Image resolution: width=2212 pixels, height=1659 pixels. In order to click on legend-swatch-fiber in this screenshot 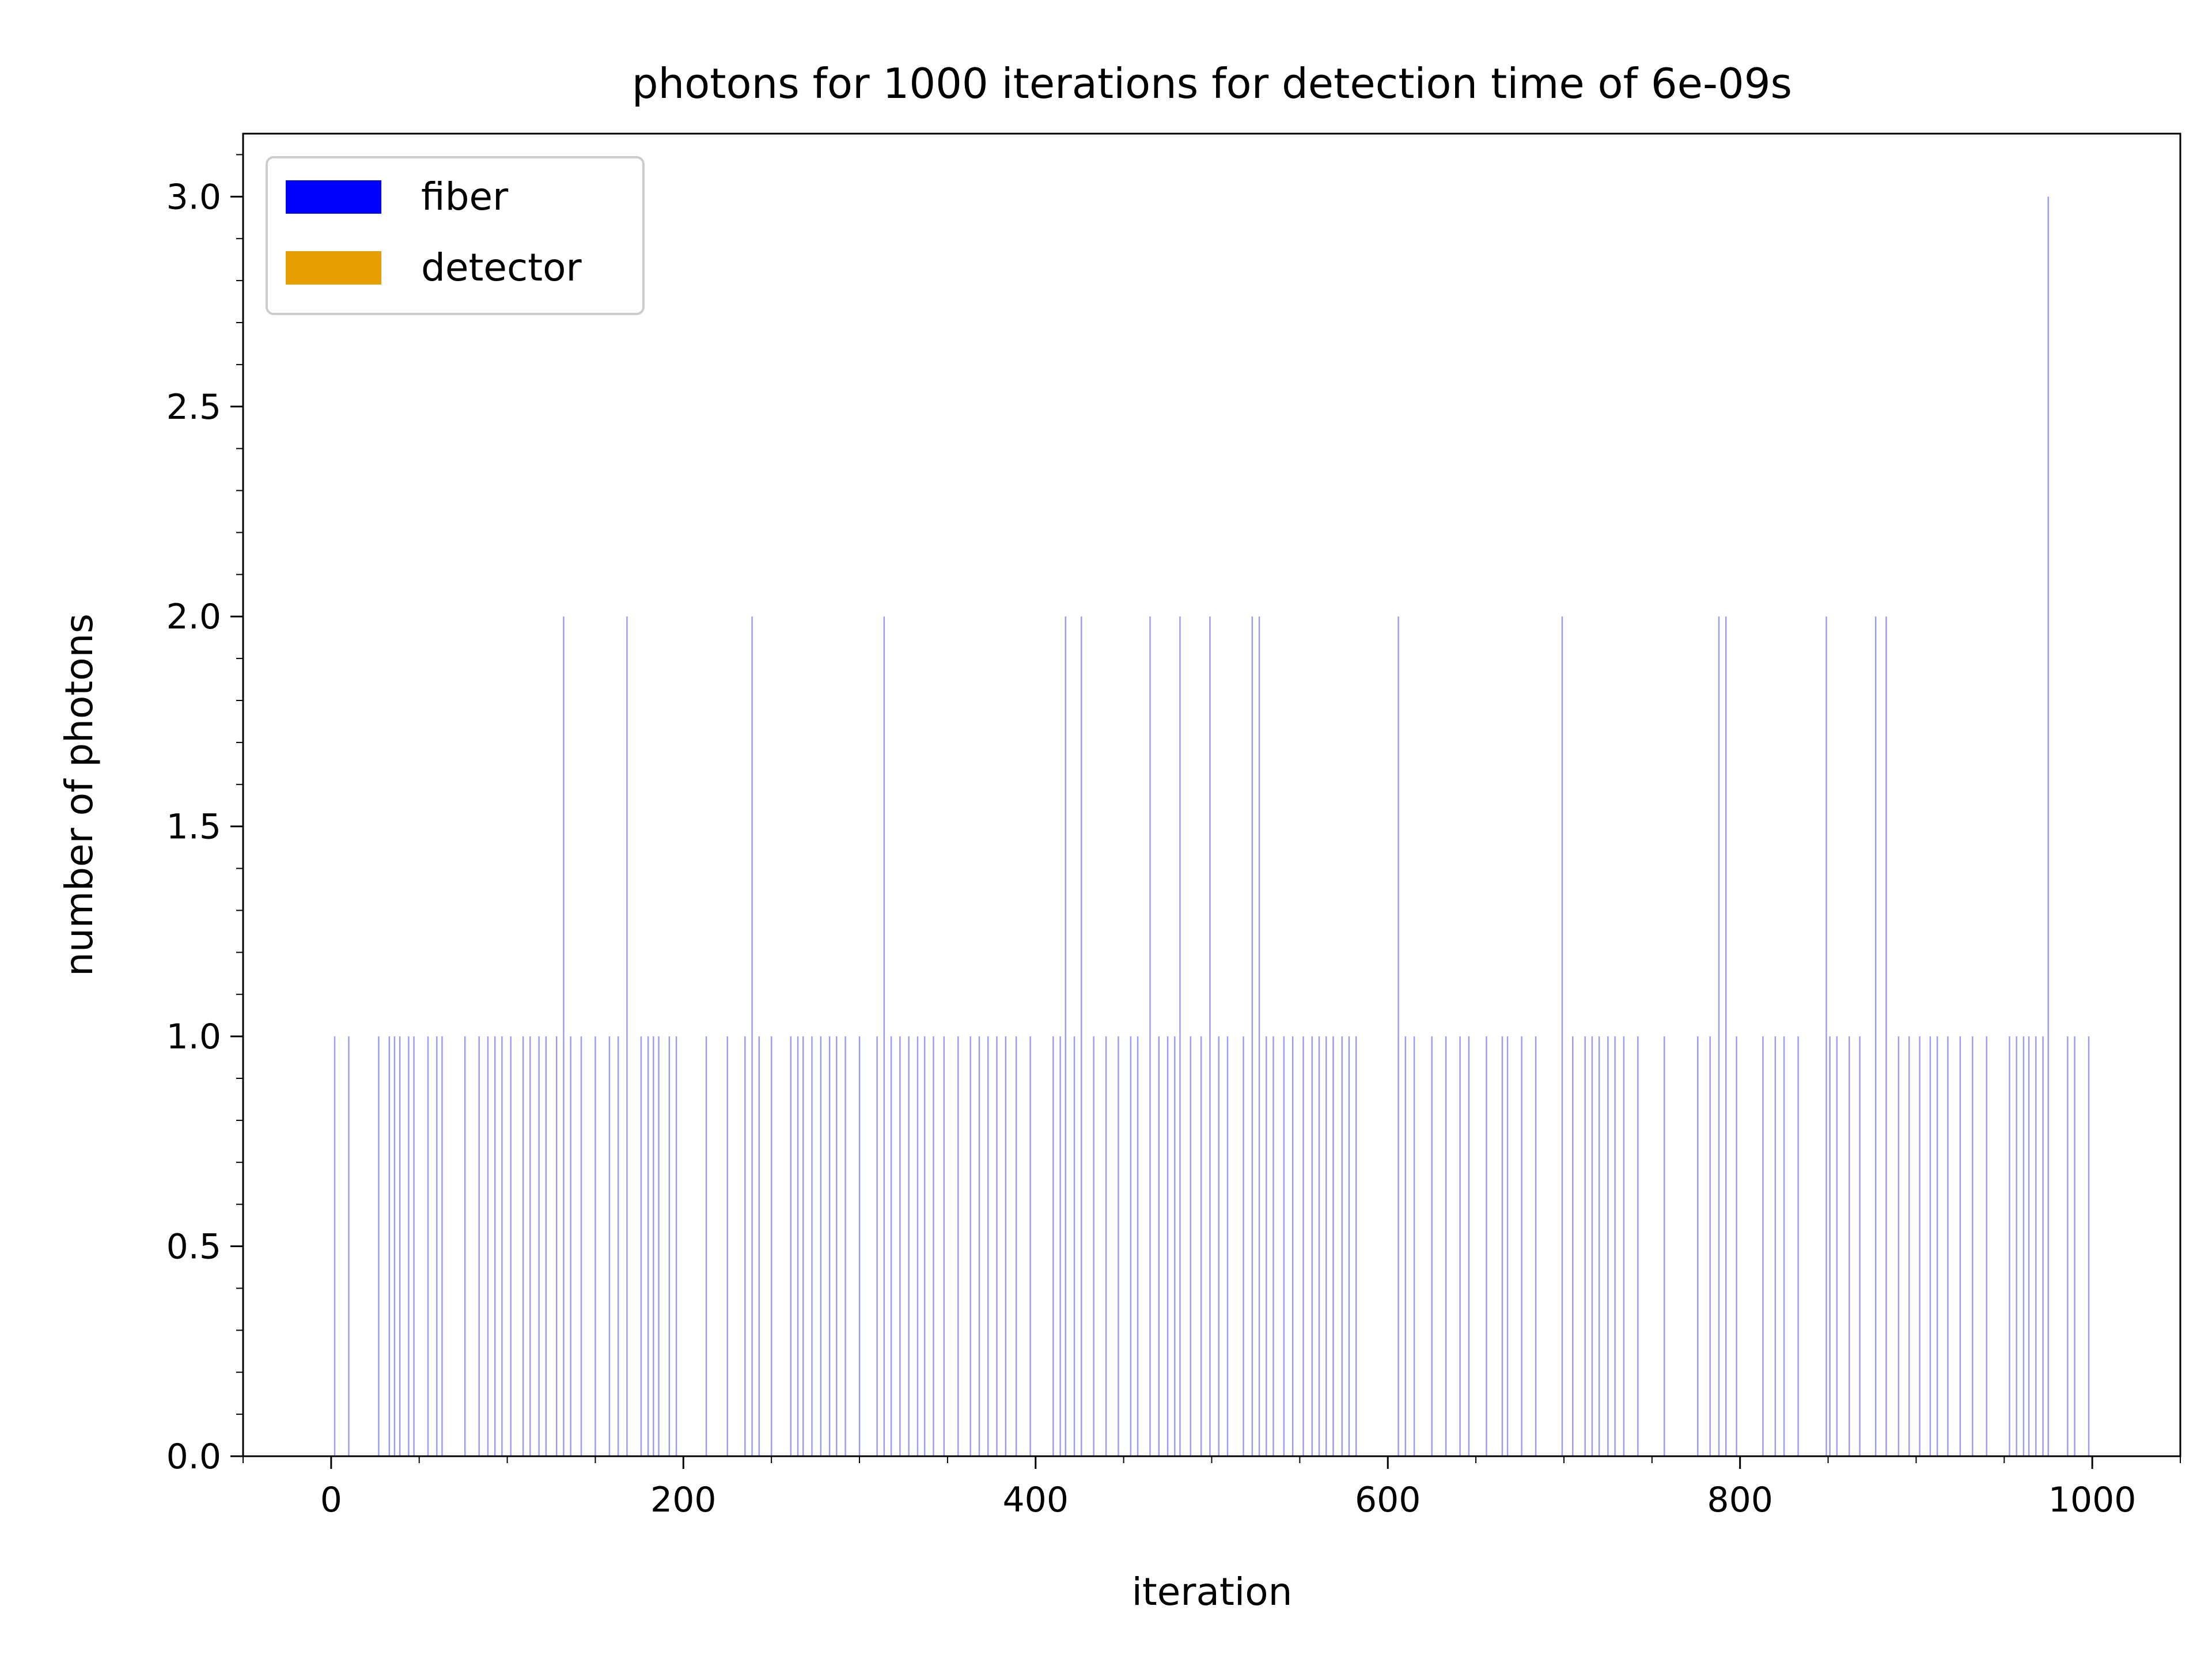, I will do `click(333, 197)`.